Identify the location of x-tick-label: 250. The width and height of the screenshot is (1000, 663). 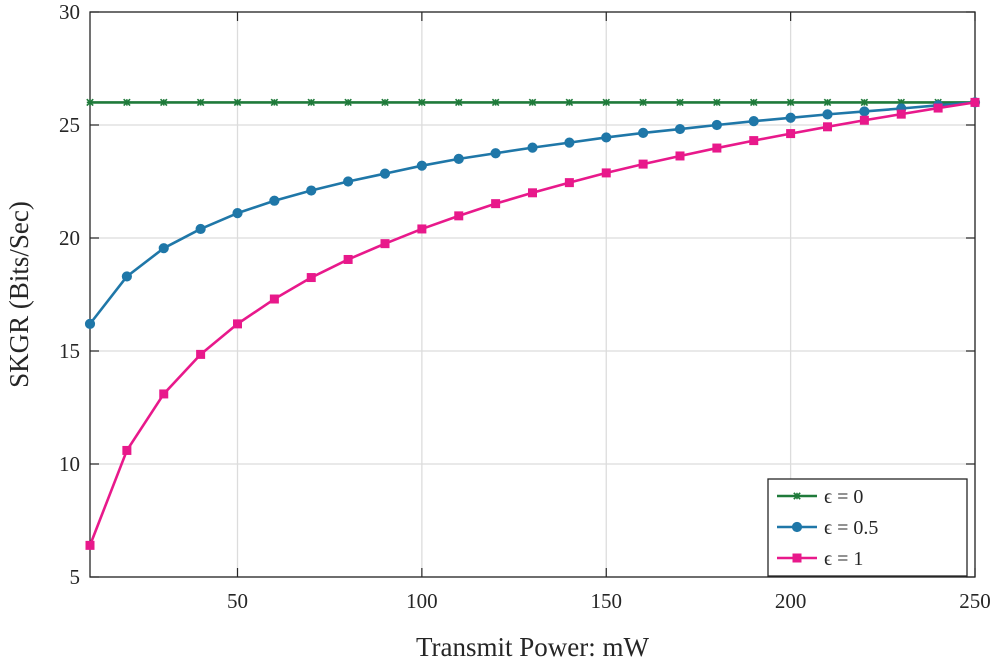
(975, 601).